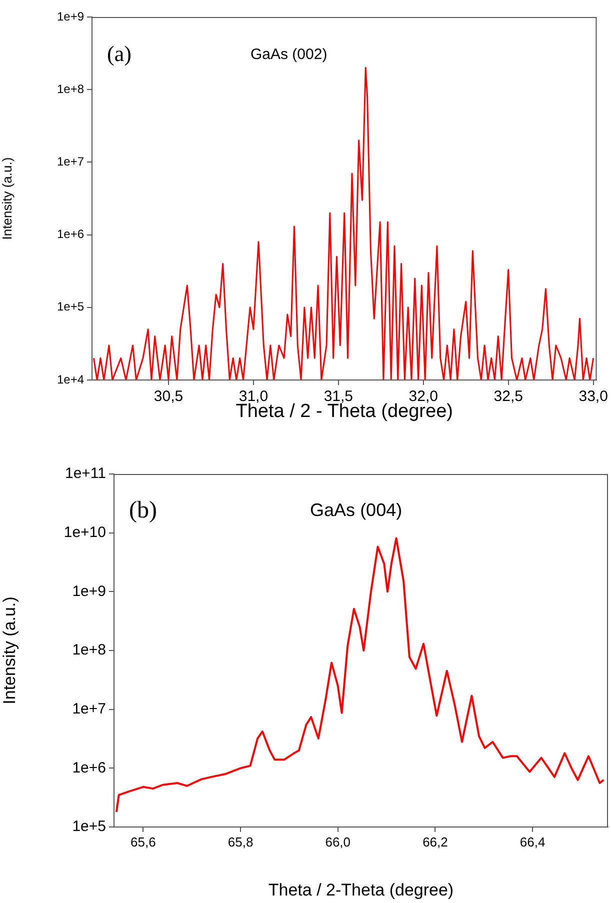 This screenshot has width=611, height=903. I want to click on x-axis-title: Theta / 2-Theta (degree), so click(361, 890).